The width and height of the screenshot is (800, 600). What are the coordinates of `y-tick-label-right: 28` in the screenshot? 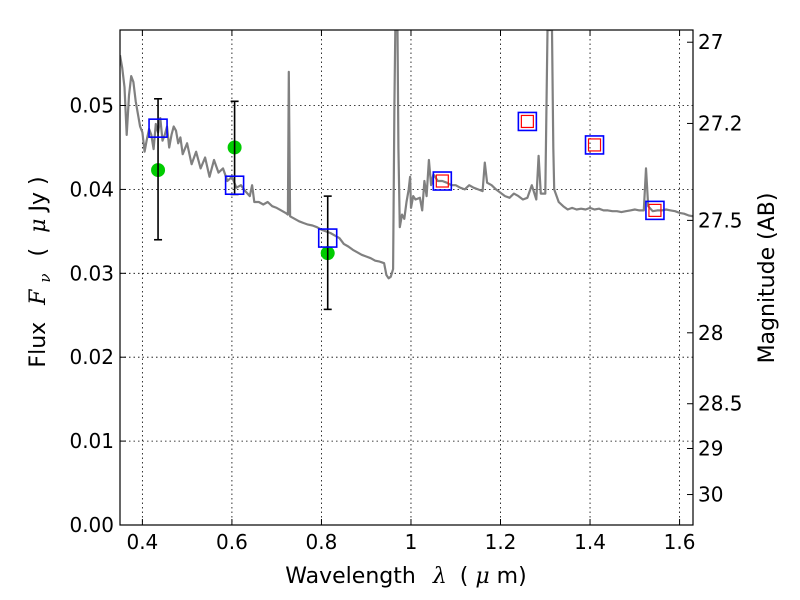 It's located at (710, 333).